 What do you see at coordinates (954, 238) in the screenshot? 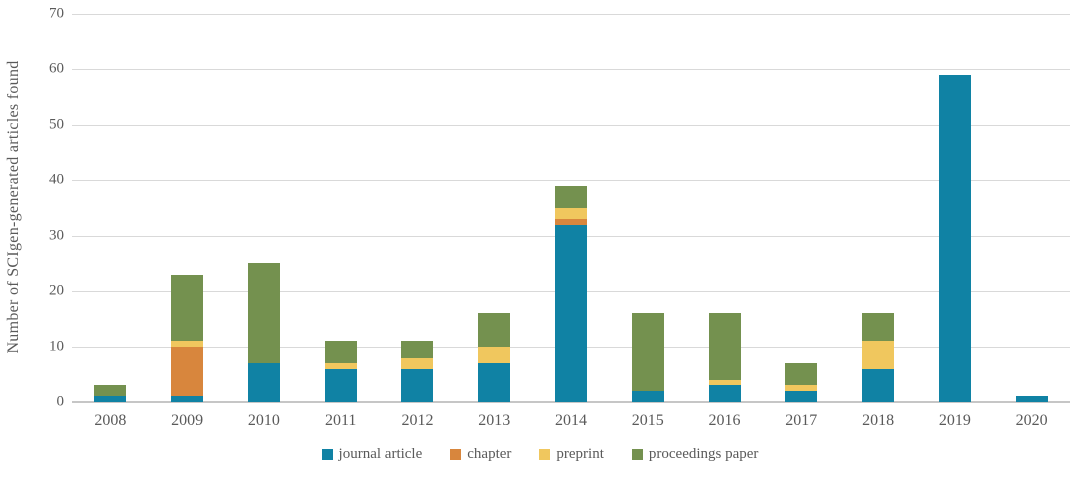
I see `bar-2019-journal-article` at bounding box center [954, 238].